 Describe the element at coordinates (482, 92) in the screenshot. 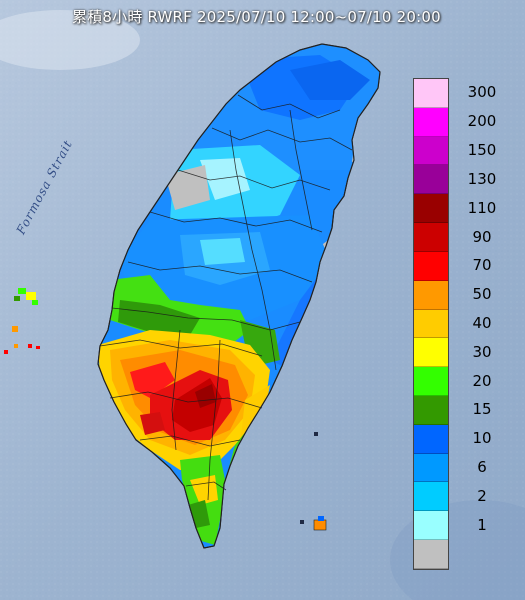

I see `legend-label: 300` at that location.